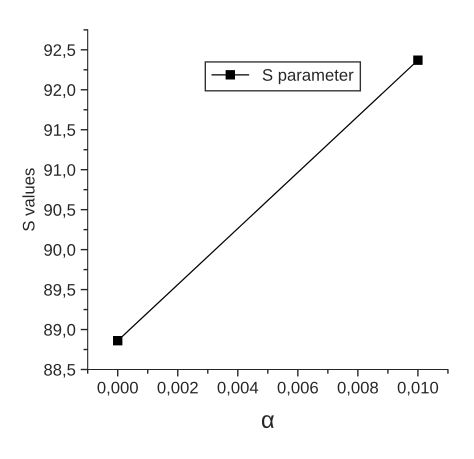 The width and height of the screenshot is (474, 459). What do you see at coordinates (60, 171) in the screenshot?
I see `y-tick-label: 91,0` at bounding box center [60, 171].